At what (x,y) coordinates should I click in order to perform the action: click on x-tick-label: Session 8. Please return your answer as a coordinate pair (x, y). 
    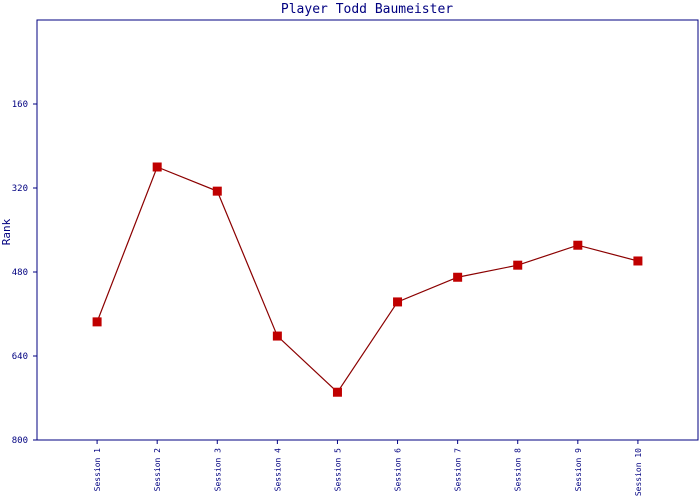
    Looking at the image, I should click on (518, 470).